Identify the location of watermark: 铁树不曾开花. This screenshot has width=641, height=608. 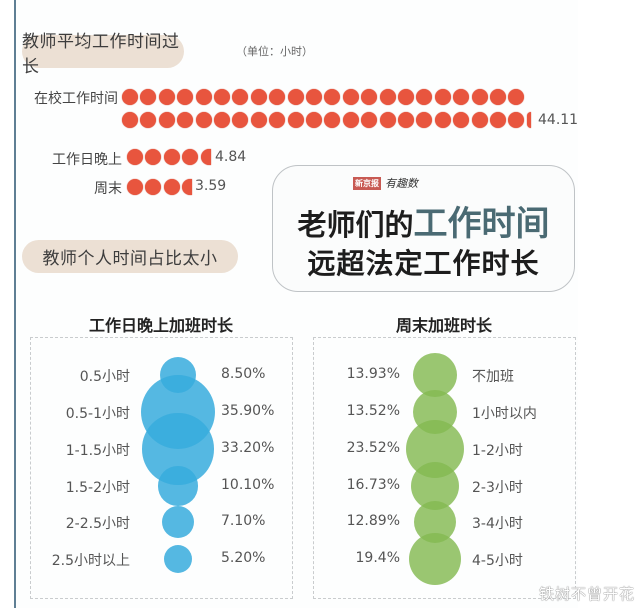
(586, 594).